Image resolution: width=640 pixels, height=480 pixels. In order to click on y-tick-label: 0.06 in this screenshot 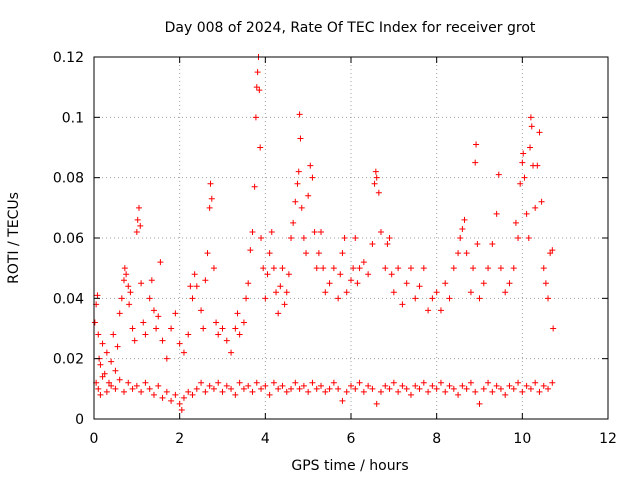, I will do `click(68, 239)`.